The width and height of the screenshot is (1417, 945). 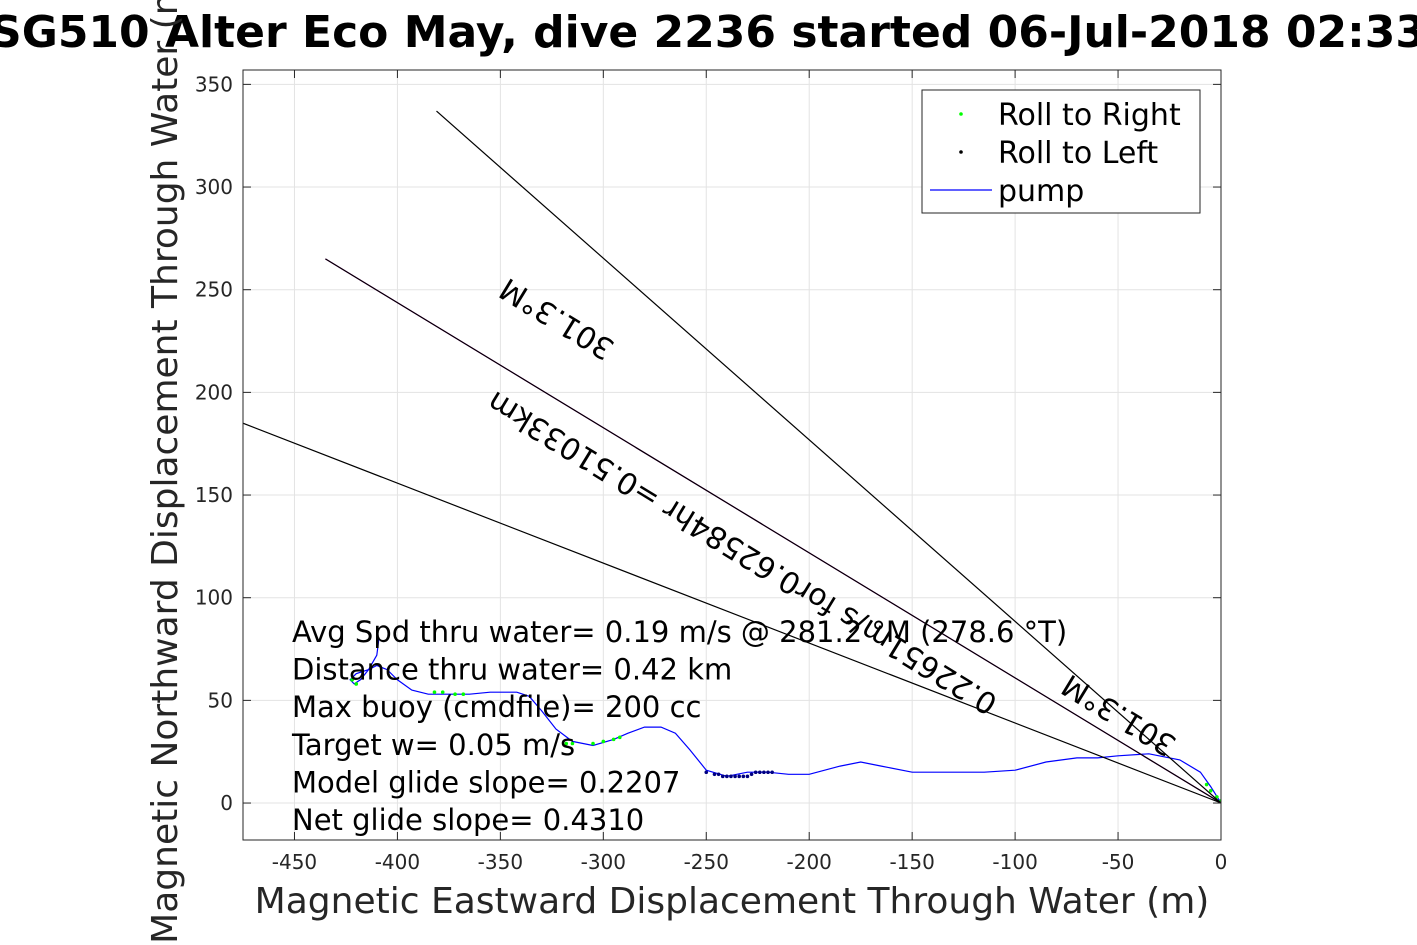 What do you see at coordinates (214, 392) in the screenshot?
I see `y-tick-label: 200` at bounding box center [214, 392].